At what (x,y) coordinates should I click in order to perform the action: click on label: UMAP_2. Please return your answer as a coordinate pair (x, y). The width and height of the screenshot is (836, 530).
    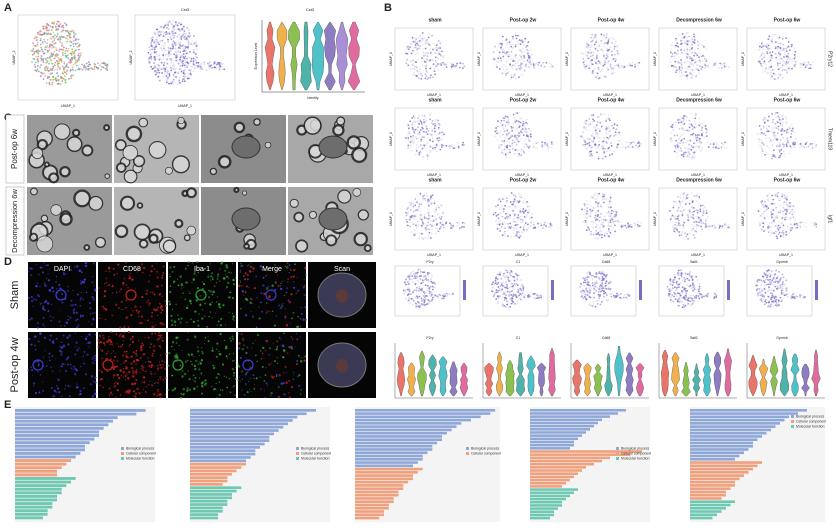
    Looking at the image, I should click on (743, 139).